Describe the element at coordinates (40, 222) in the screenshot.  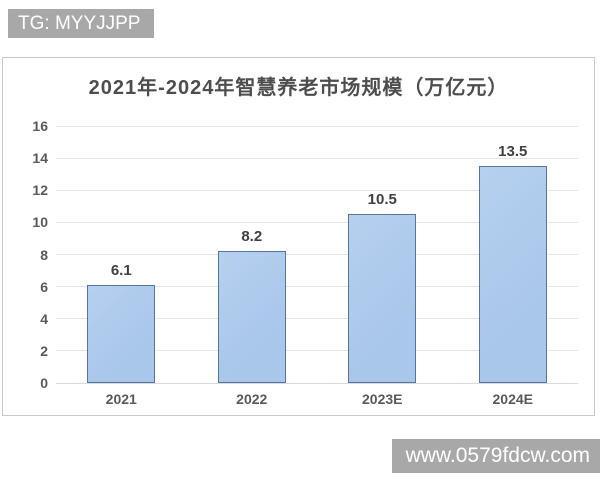
I see `y-tick-label: 10` at that location.